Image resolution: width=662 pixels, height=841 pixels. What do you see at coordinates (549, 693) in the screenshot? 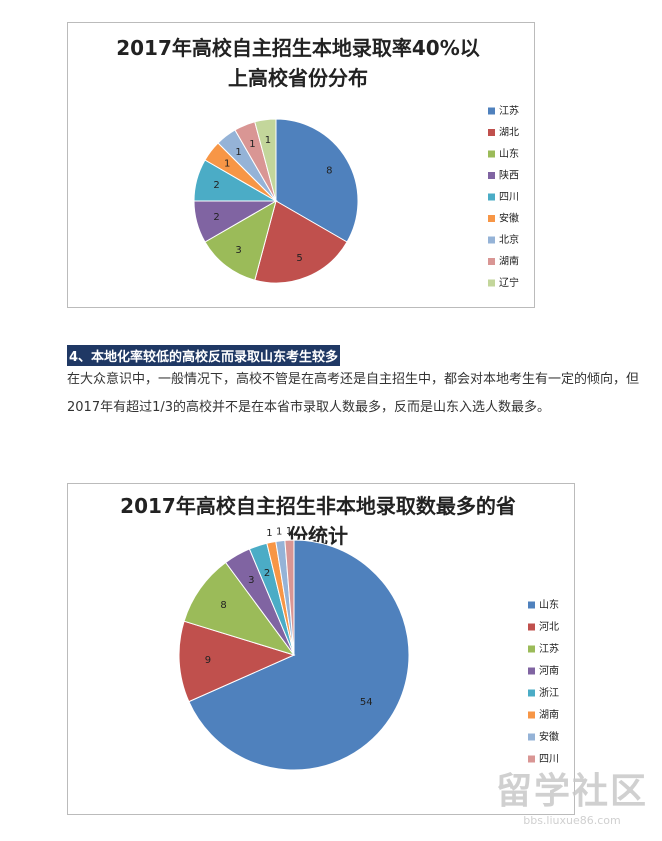
I see `legend-label: 浙江` at bounding box center [549, 693].